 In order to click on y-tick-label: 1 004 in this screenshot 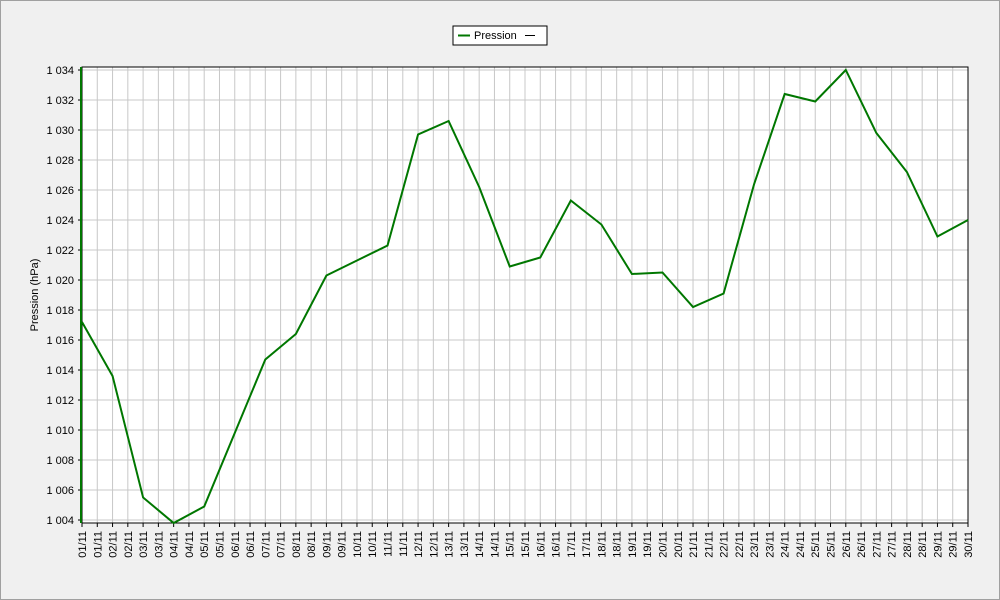, I will do `click(60, 521)`.